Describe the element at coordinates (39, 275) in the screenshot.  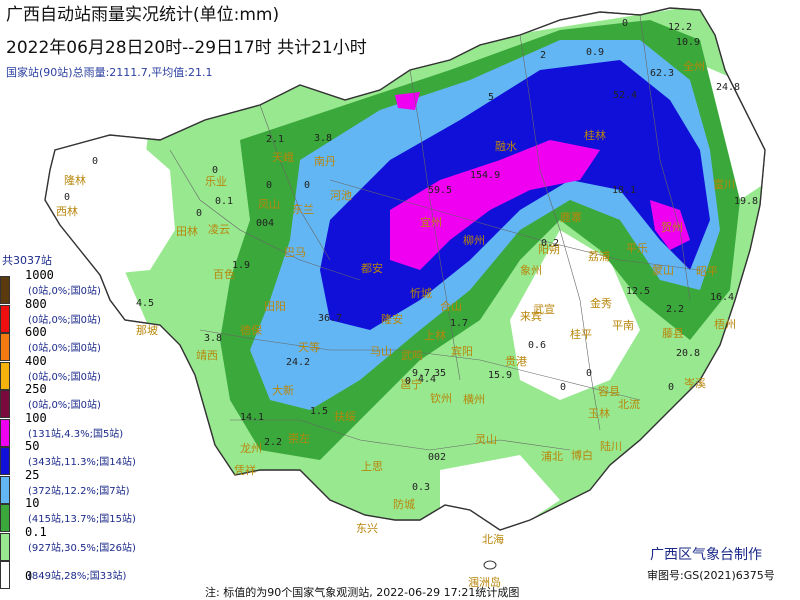
I see `legend-threshold: 1000` at that location.